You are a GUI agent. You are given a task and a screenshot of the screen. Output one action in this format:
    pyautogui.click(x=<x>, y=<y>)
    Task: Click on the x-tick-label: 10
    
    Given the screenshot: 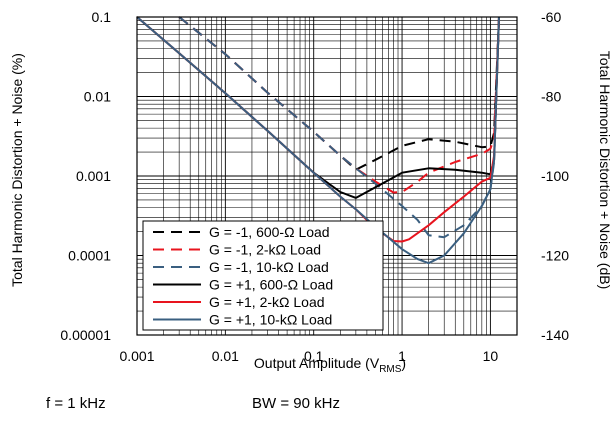 What is the action you would take?
    pyautogui.click(x=491, y=356)
    